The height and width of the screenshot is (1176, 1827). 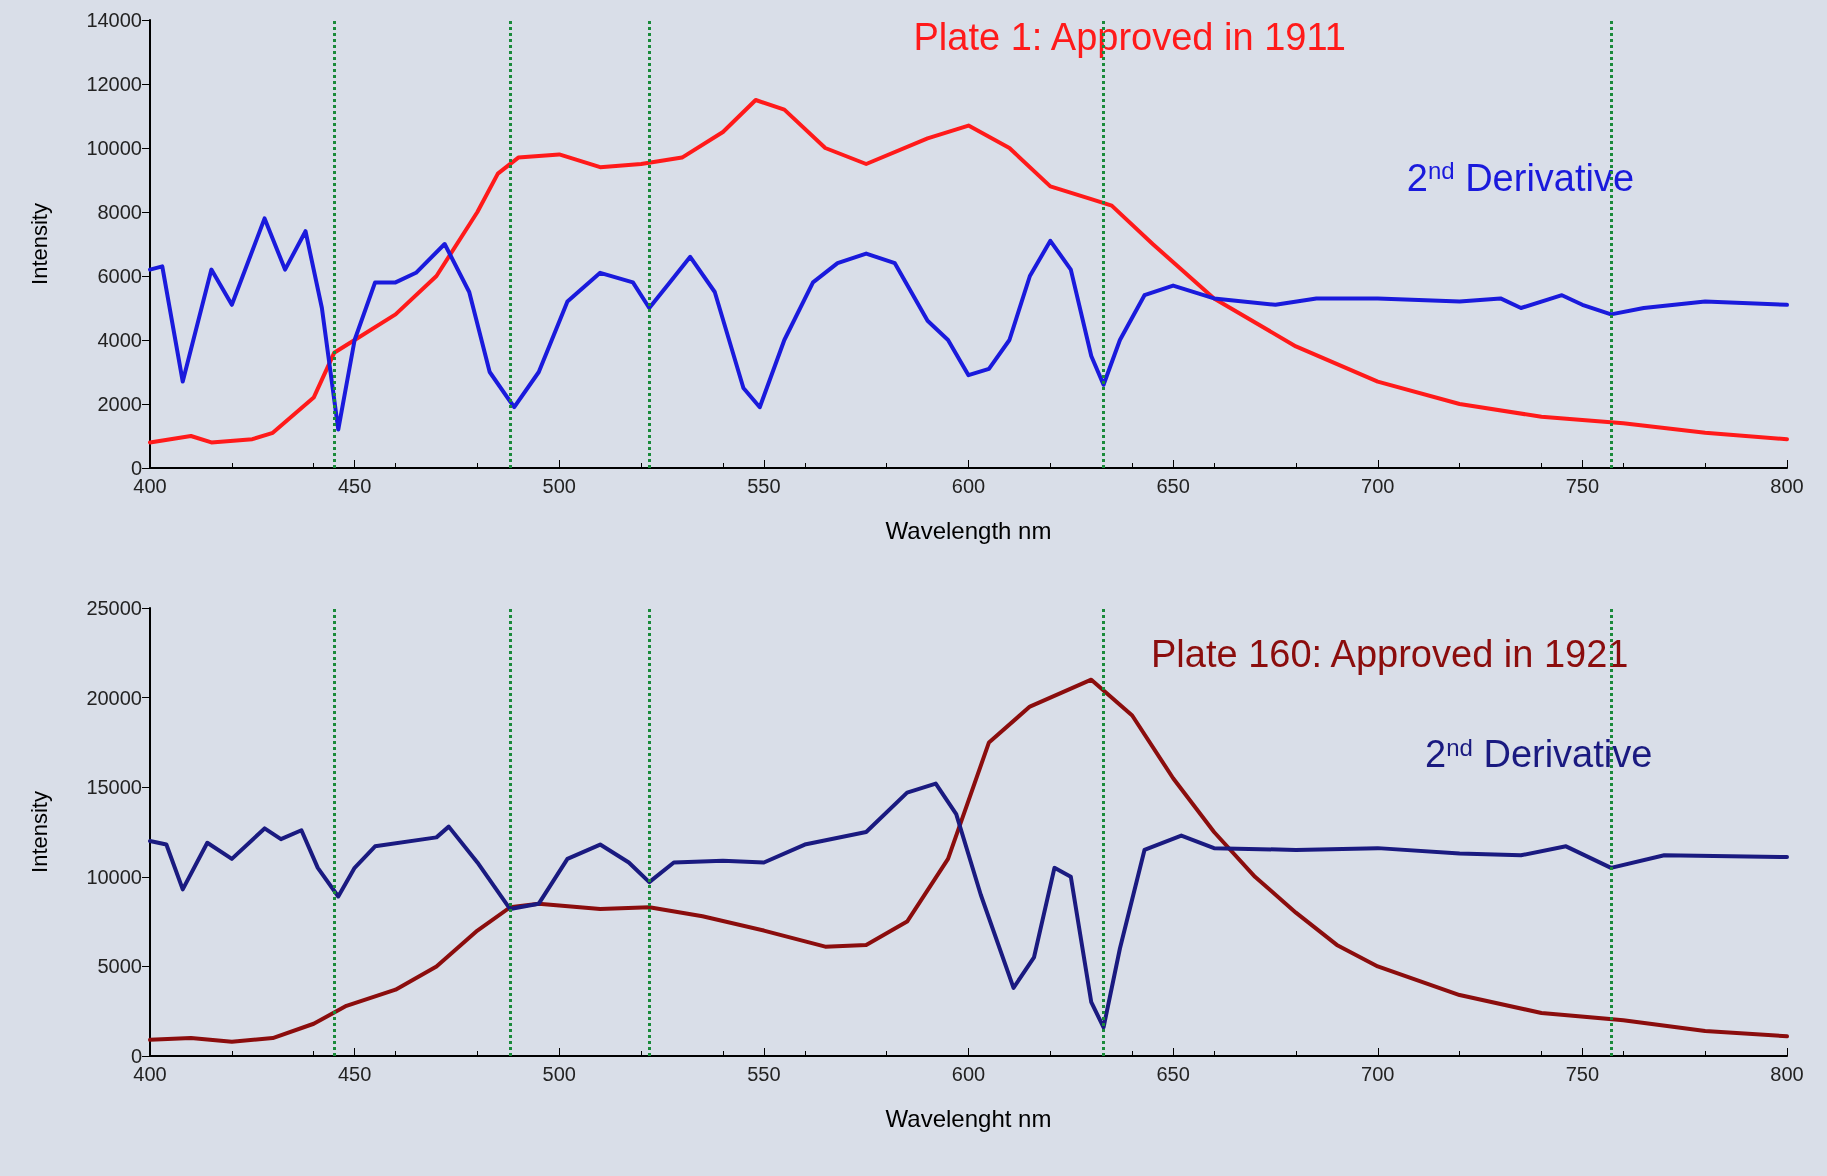 What do you see at coordinates (119, 212) in the screenshot?
I see `y-tick-label: 8000` at bounding box center [119, 212].